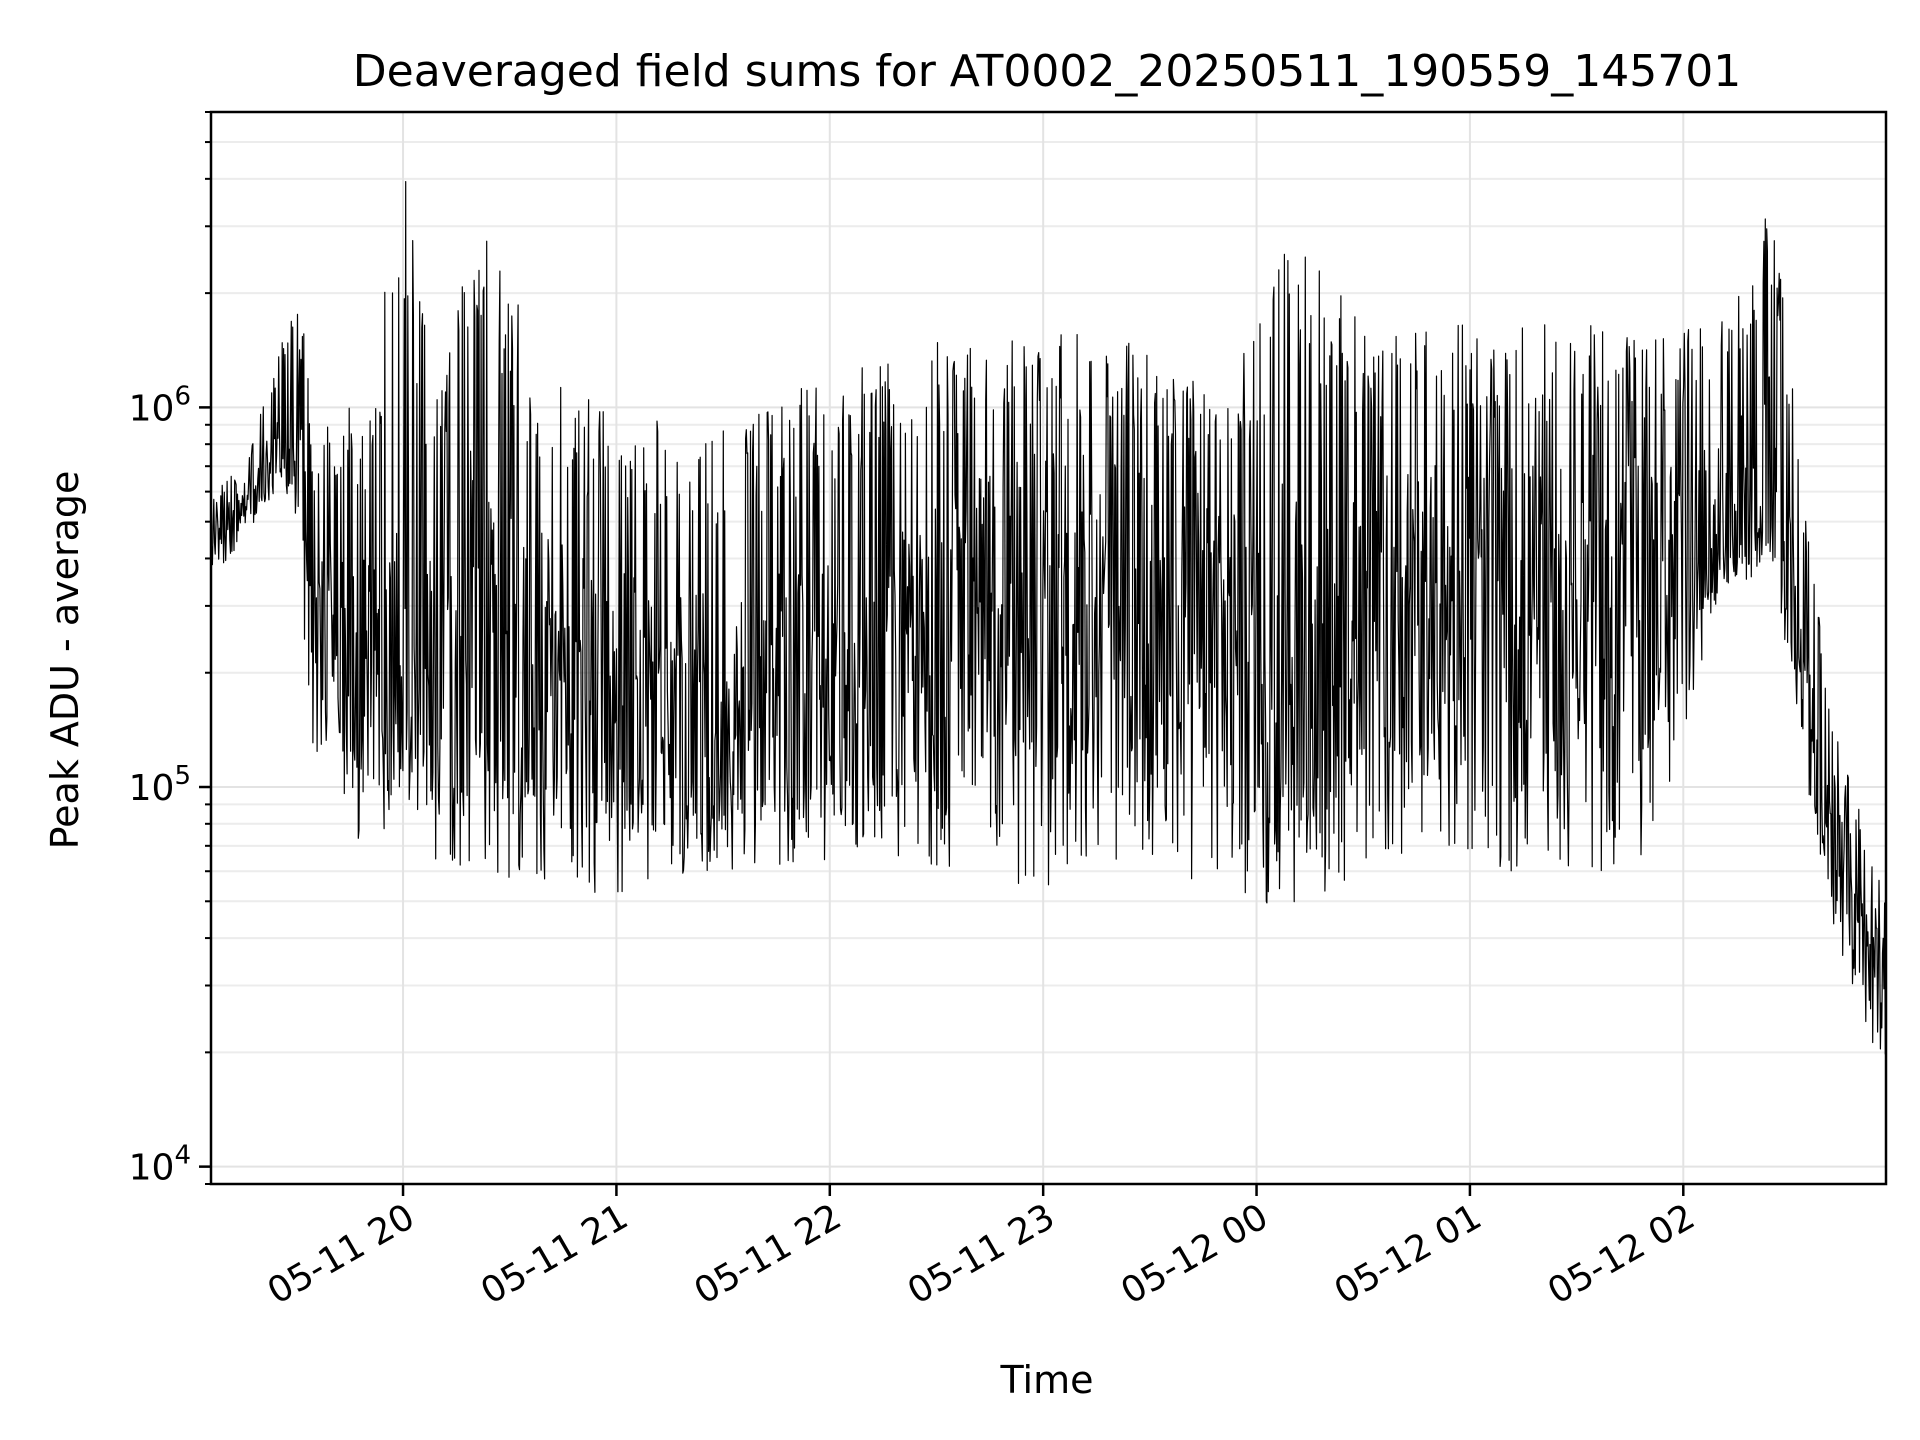 This screenshot has width=1920, height=1440. What do you see at coordinates (182, 776) in the screenshot?
I see `y-tick-exponent: 5` at bounding box center [182, 776].